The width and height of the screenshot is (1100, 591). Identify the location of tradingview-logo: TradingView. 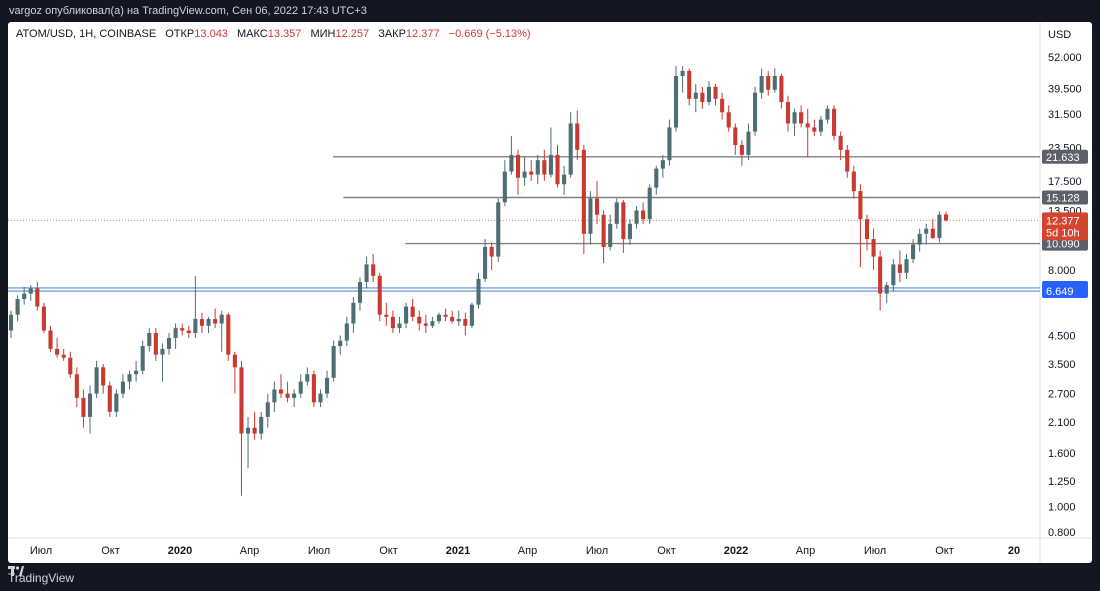
(41, 578).